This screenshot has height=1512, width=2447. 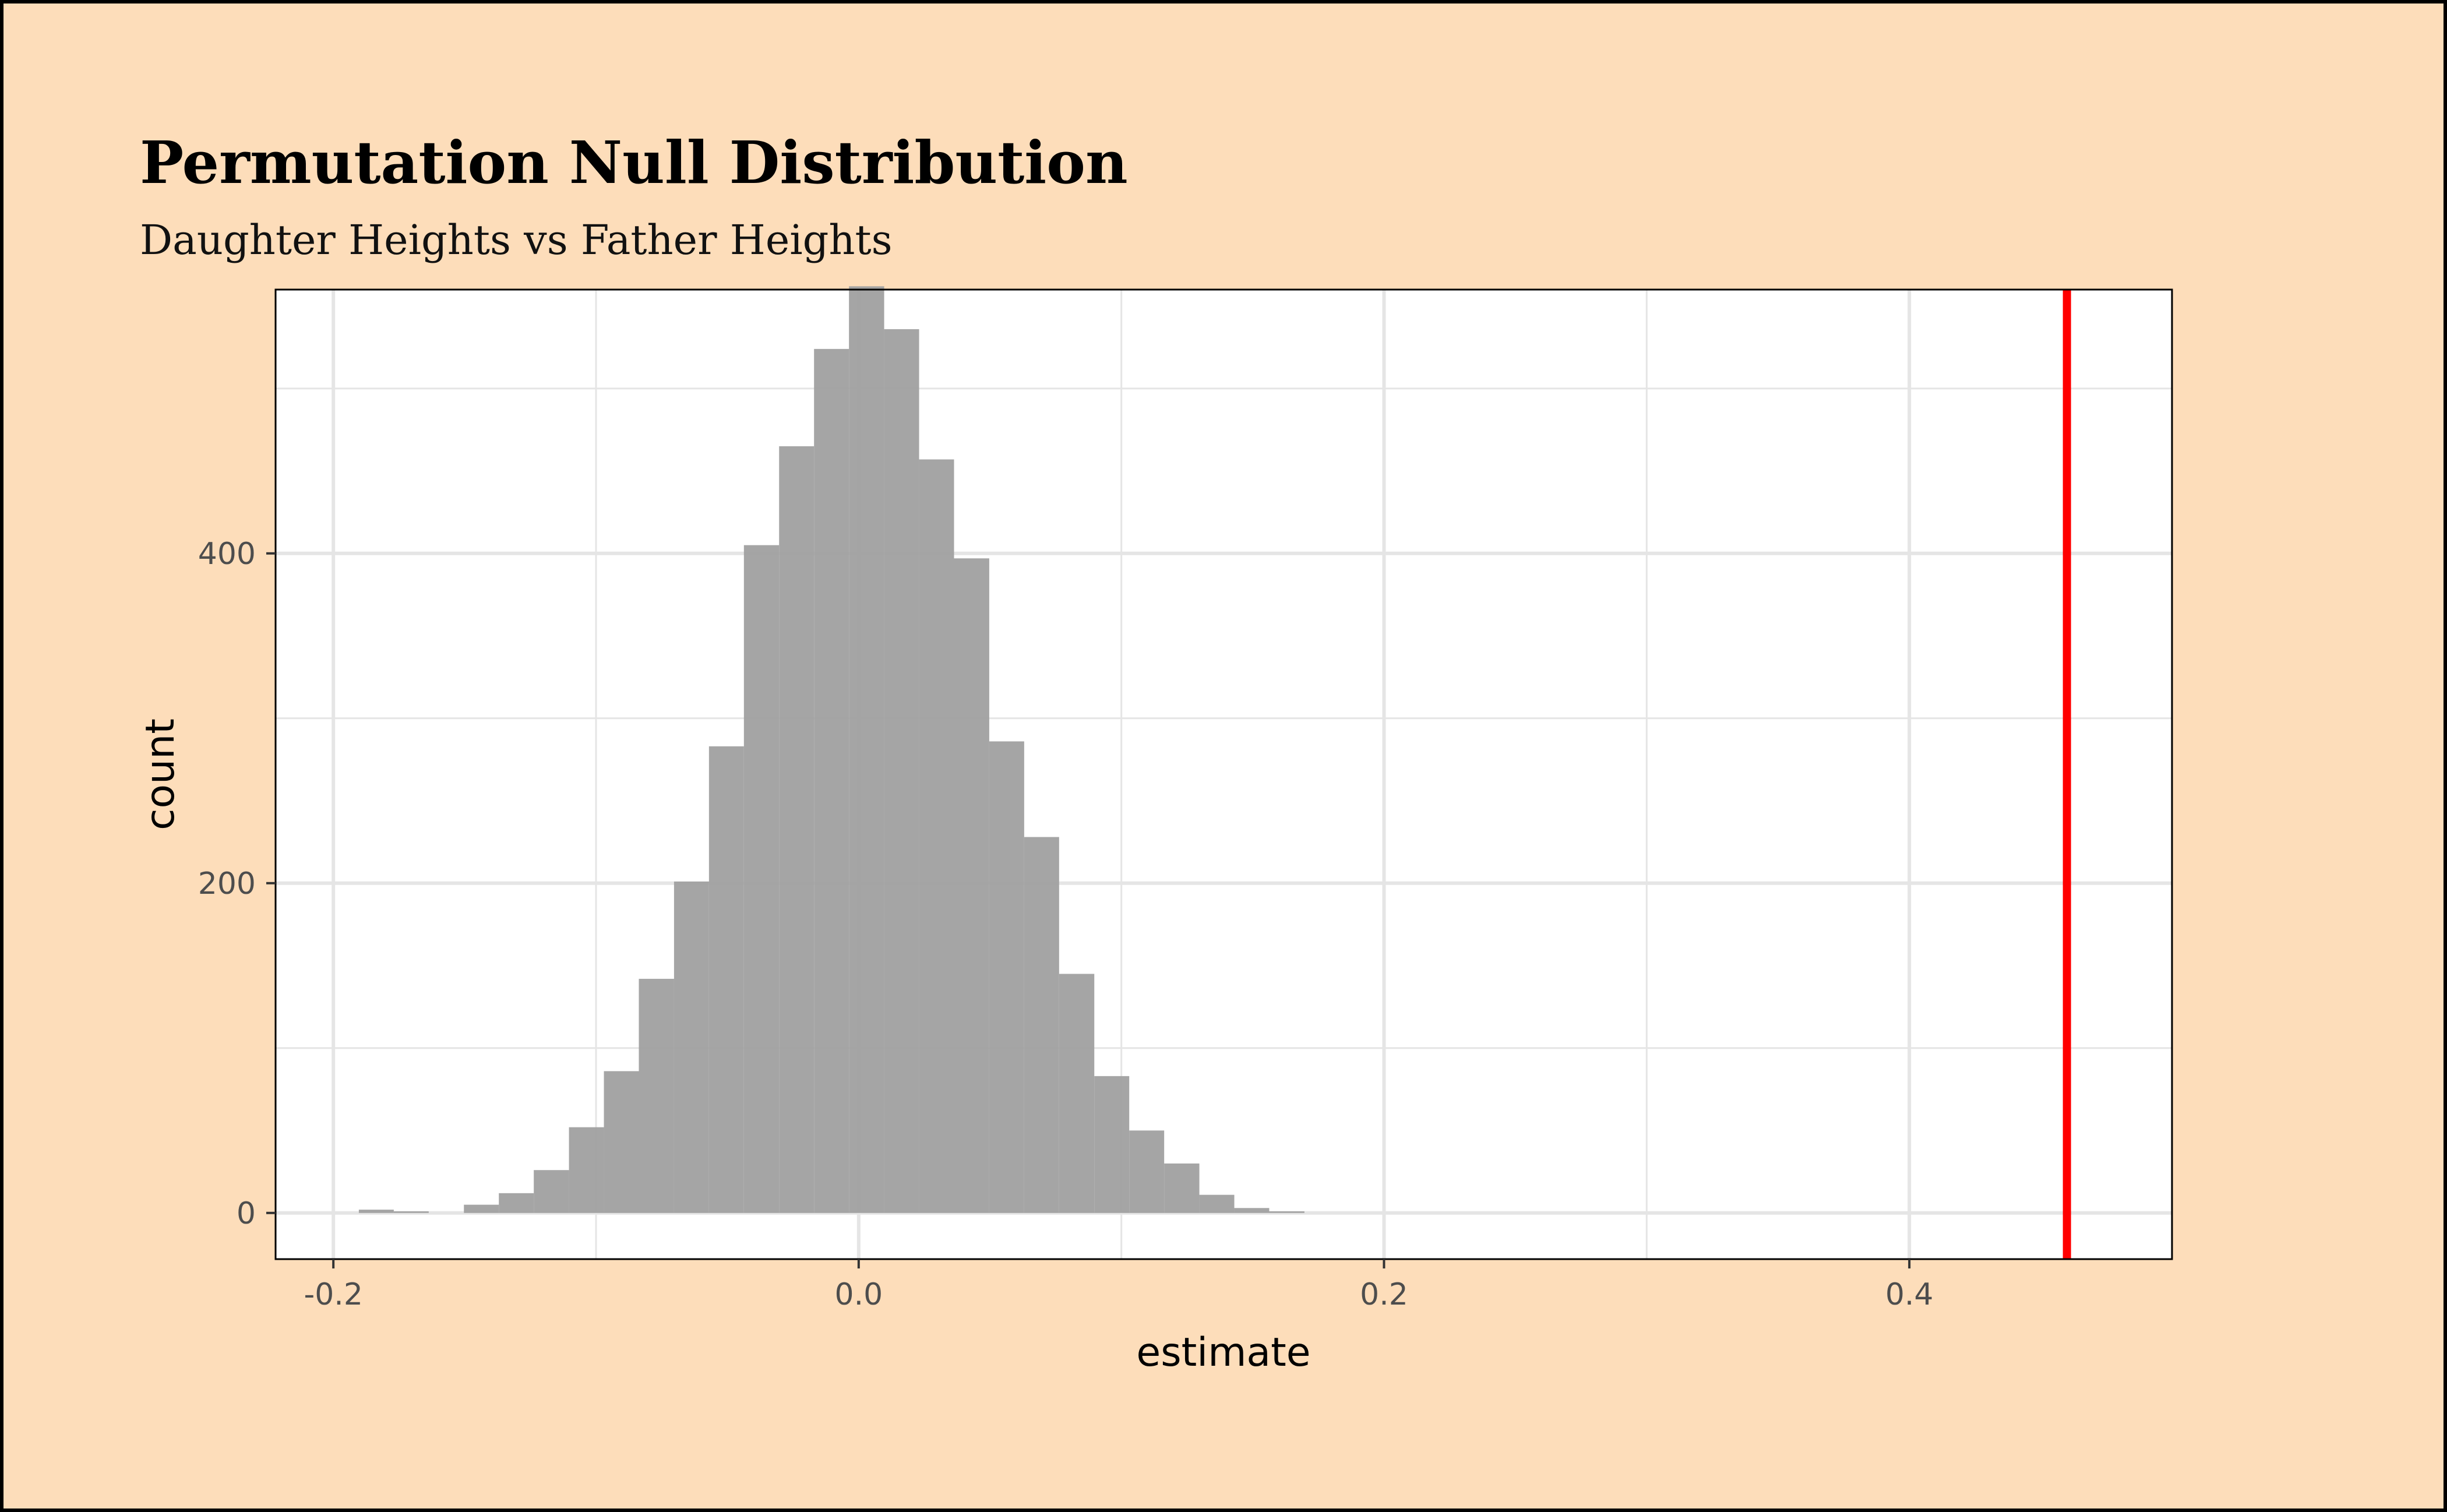 What do you see at coordinates (227, 883) in the screenshot?
I see `y-tick-label-1: 200` at bounding box center [227, 883].